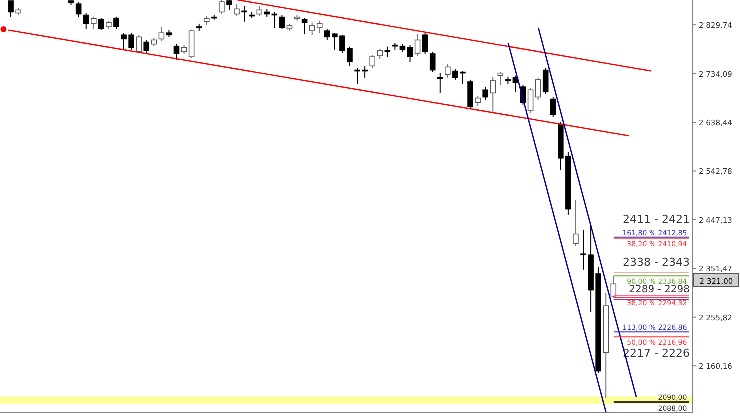 Image resolution: width=740 pixels, height=416 pixels. Describe the element at coordinates (656, 262) in the screenshot. I see `annotation: 2338 - 2343` at that location.